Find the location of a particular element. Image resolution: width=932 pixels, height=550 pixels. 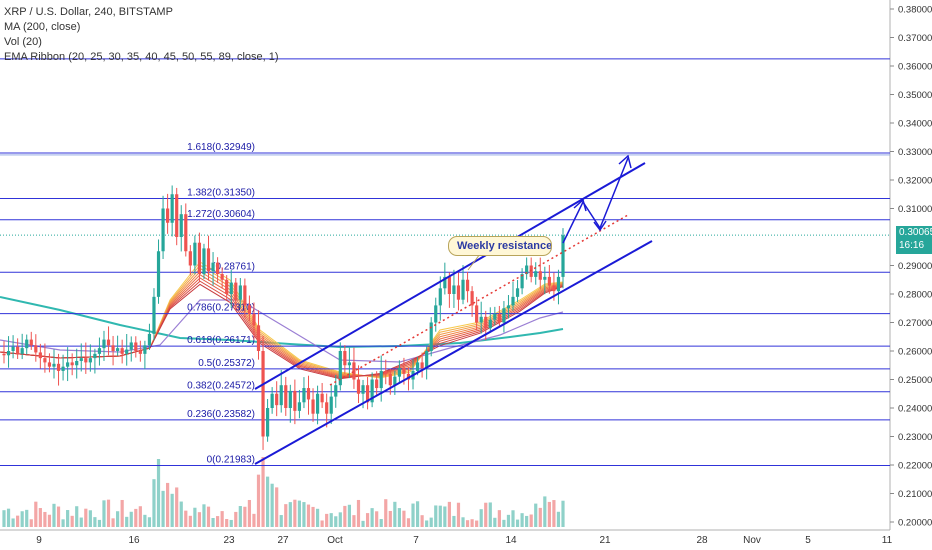

ema89-line is located at coordinates (282, 331).